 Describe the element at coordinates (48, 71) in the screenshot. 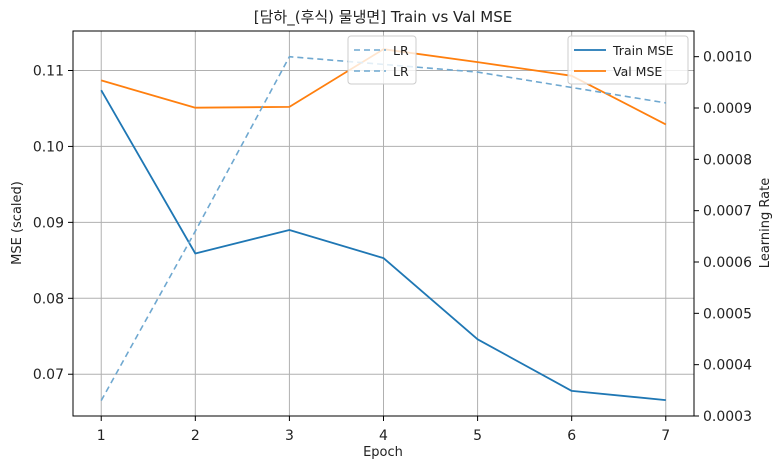

I see `y-tick-label: 0.11` at that location.